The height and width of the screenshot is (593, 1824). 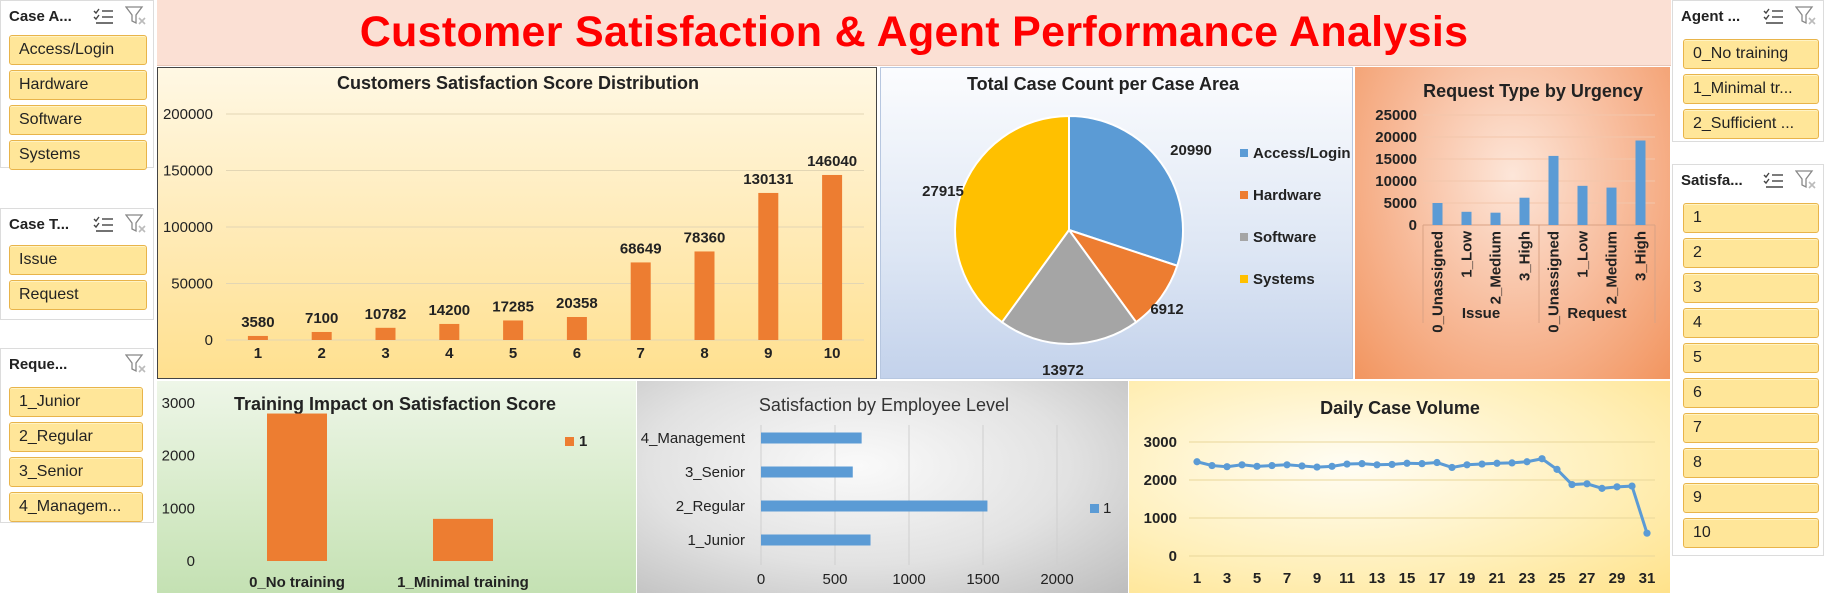 What do you see at coordinates (257, 322) in the screenshot?
I see `data-label: 3580` at bounding box center [257, 322].